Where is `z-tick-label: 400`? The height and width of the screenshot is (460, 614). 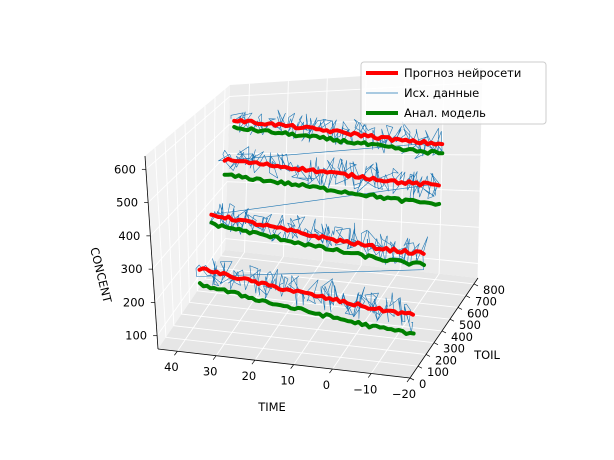
z-tick-label: 400 is located at coordinates (129, 236).